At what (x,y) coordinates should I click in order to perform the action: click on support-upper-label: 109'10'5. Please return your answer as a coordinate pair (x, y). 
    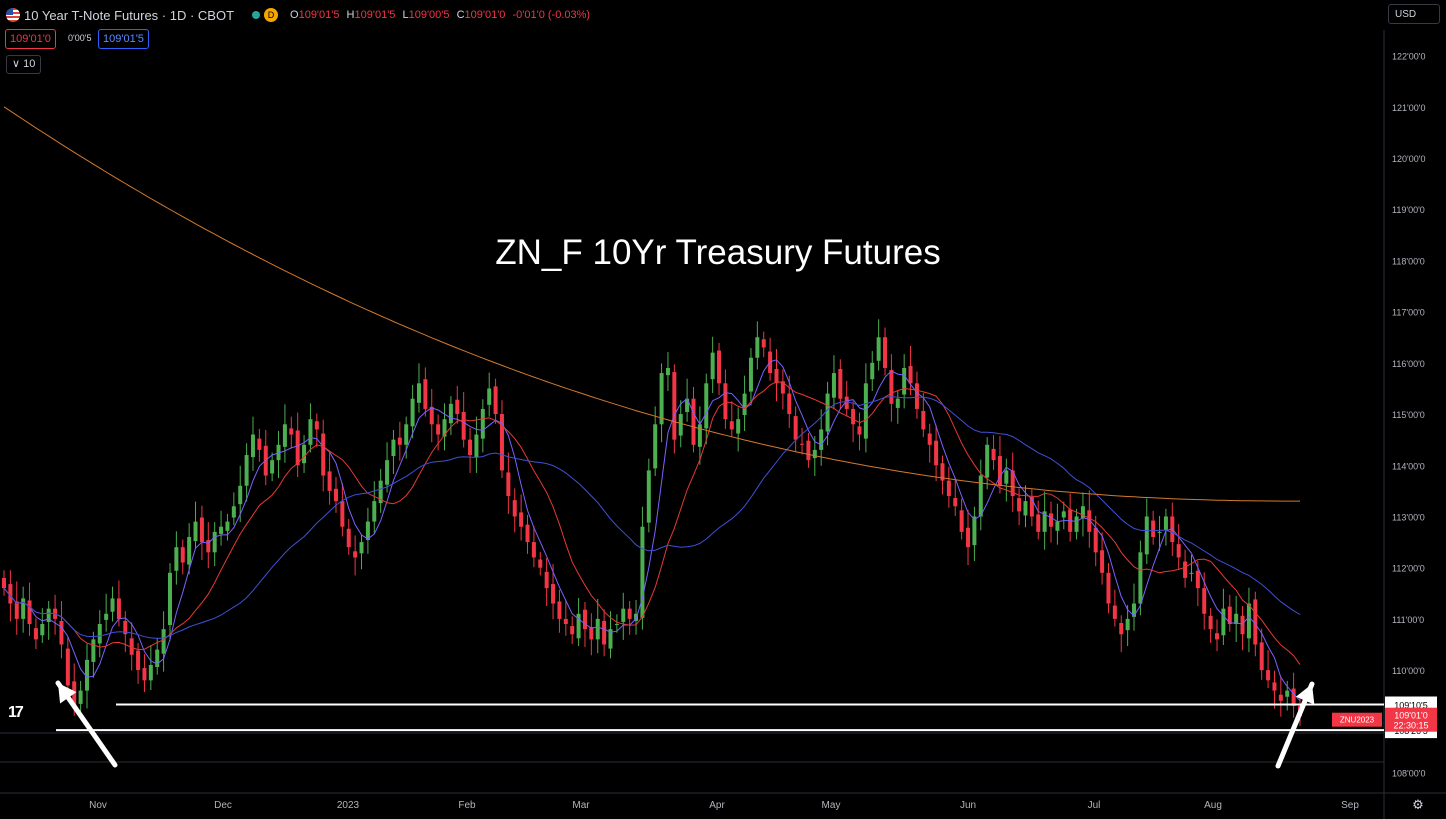
    Looking at the image, I should click on (1410, 706).